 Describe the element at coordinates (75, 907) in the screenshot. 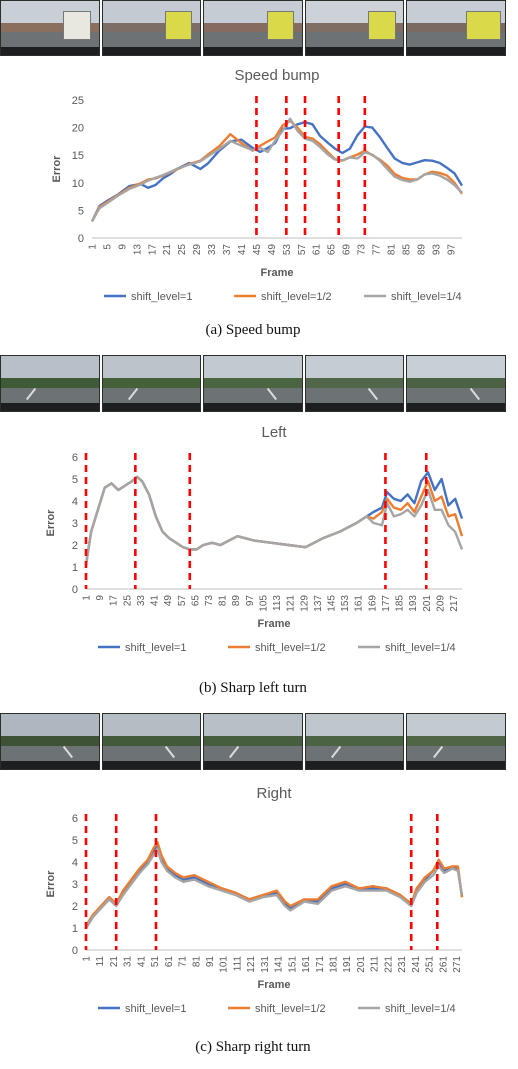

I see `y-tick-label: 2` at that location.